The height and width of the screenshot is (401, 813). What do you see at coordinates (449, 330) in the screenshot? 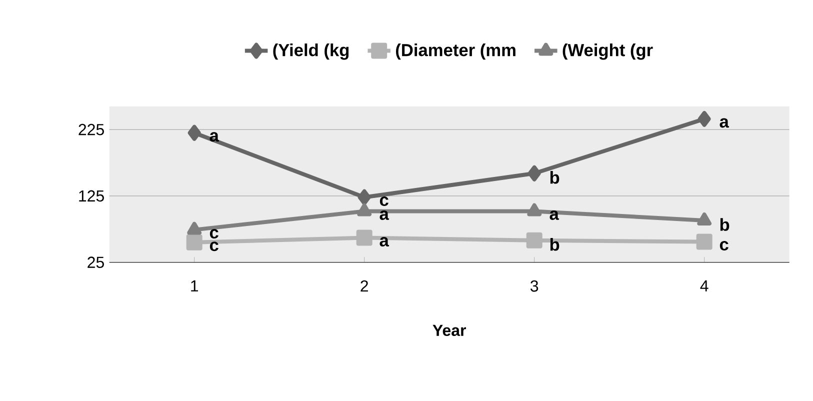
I see `x-axis-title: Year` at bounding box center [449, 330].